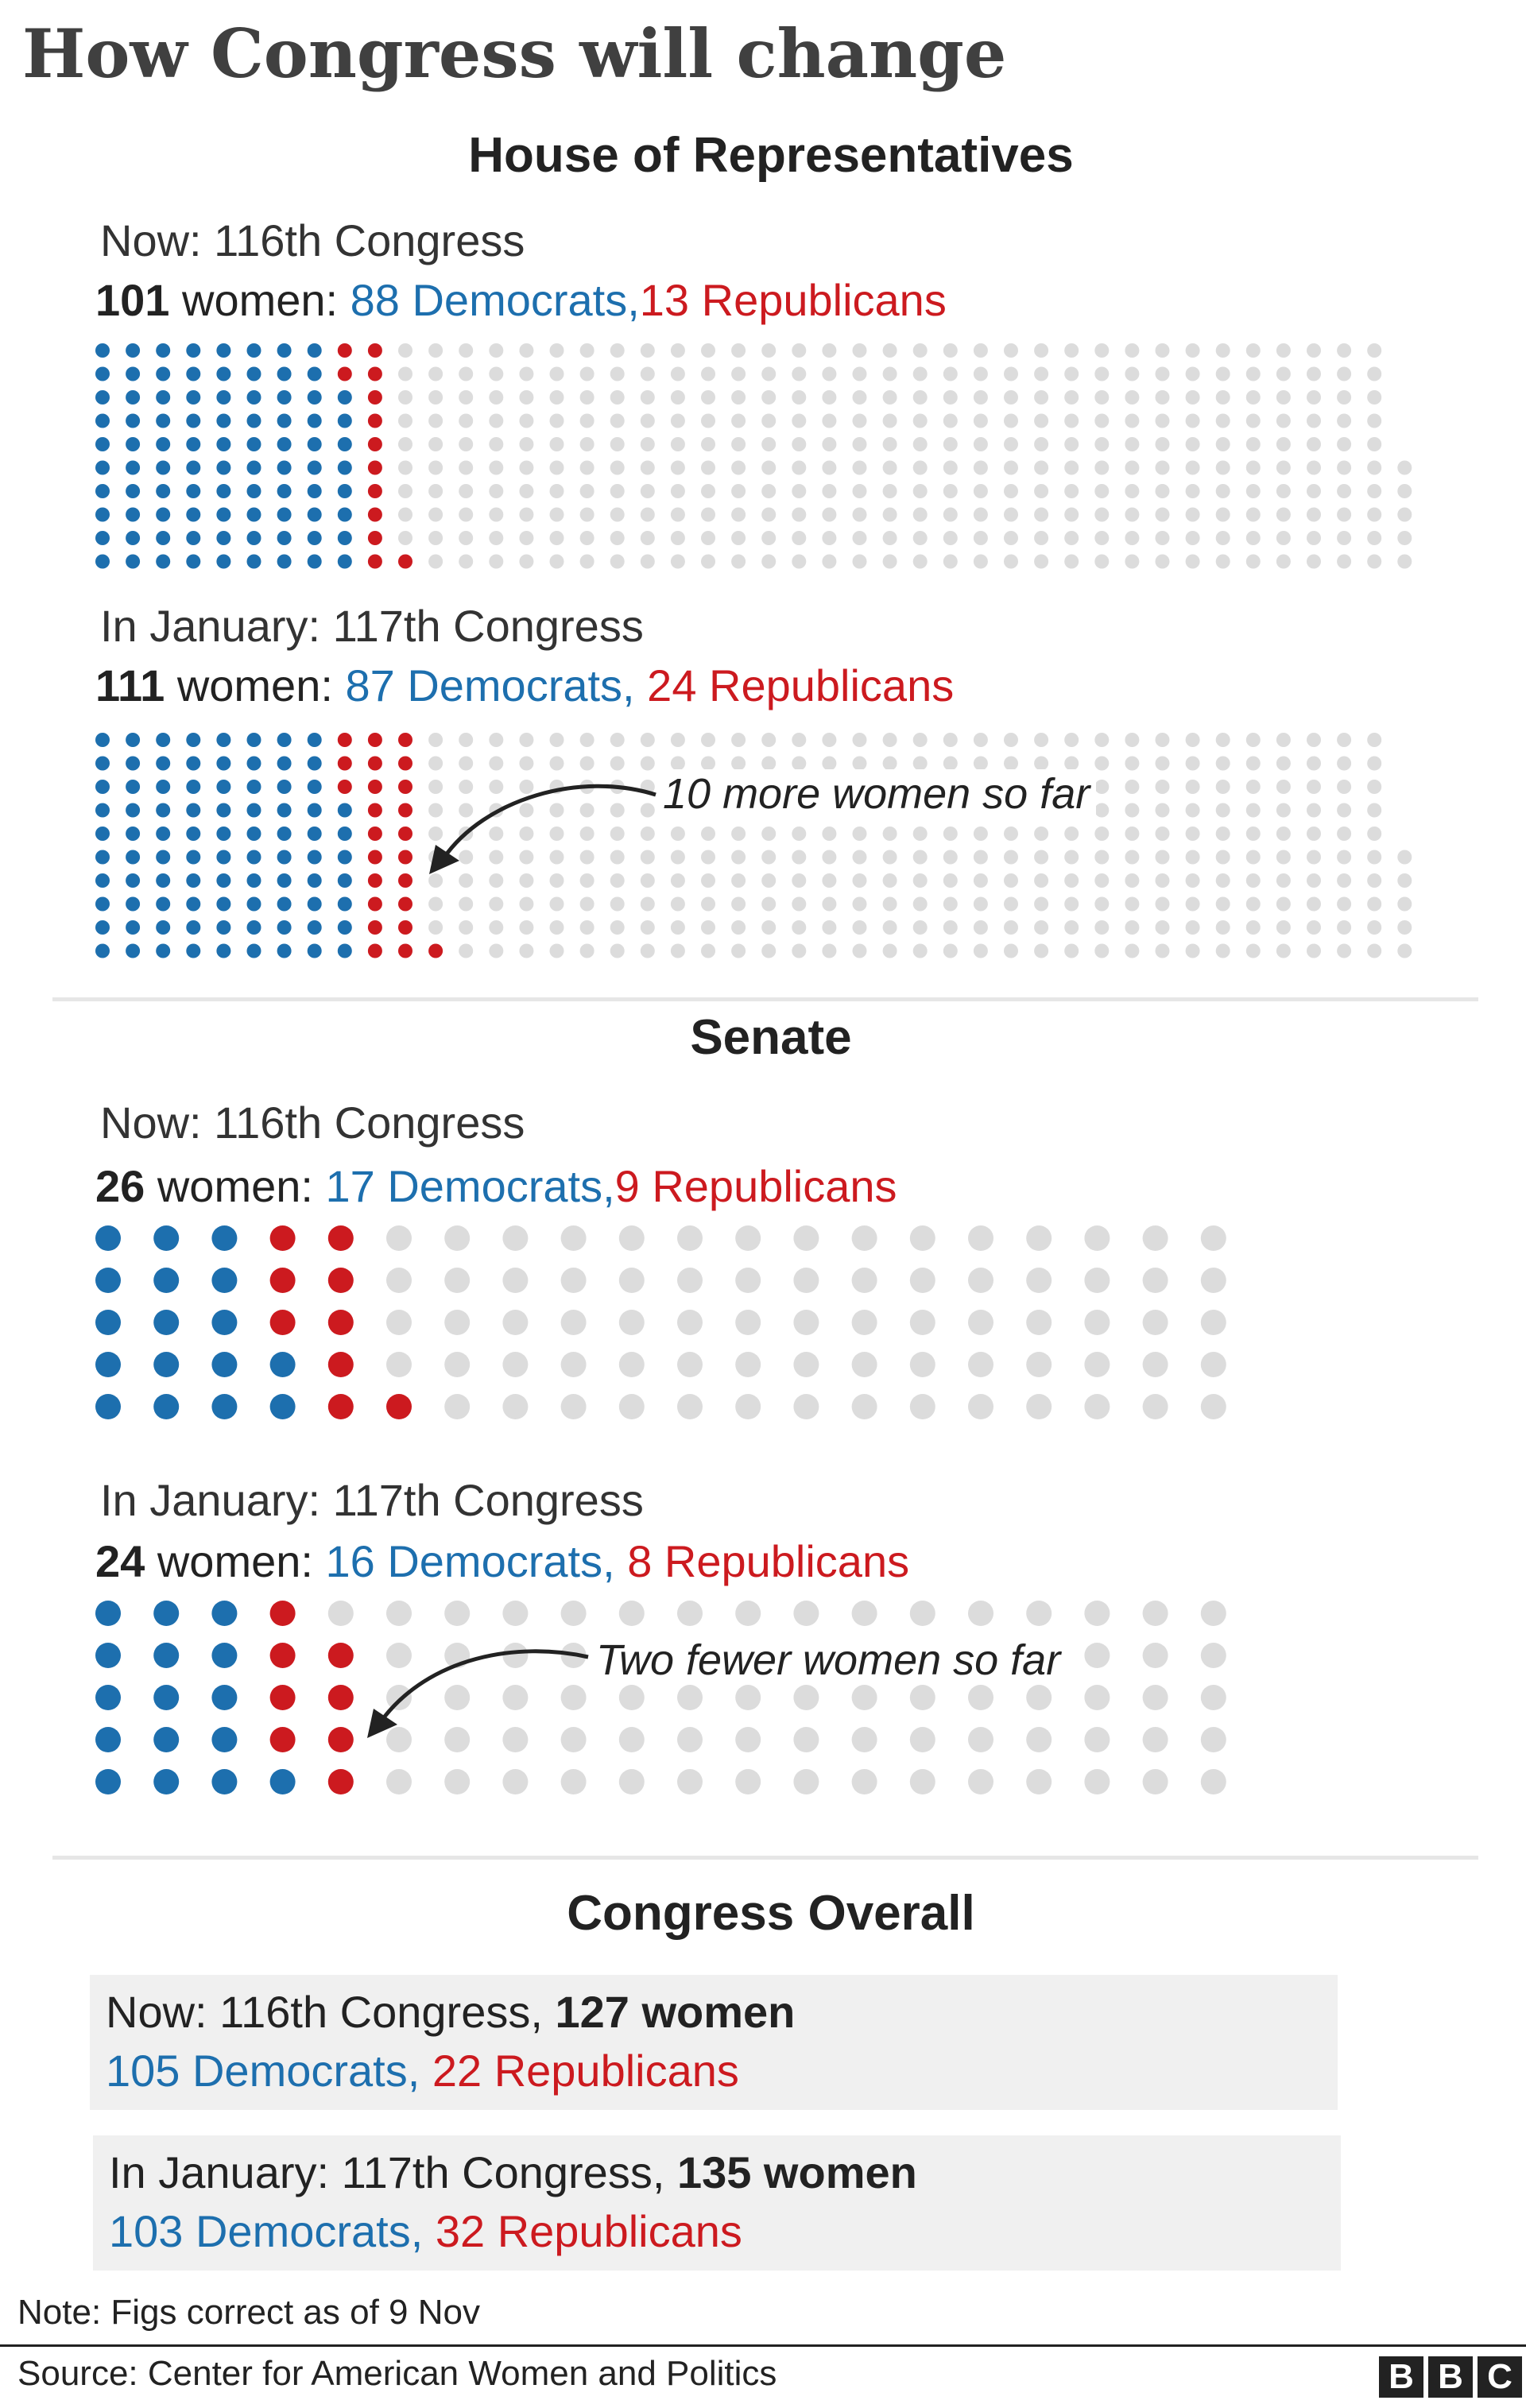 This screenshot has height=2408, width=1526. Describe the element at coordinates (120, 1561) in the screenshot. I see `senate-jan-total: 24` at that location.